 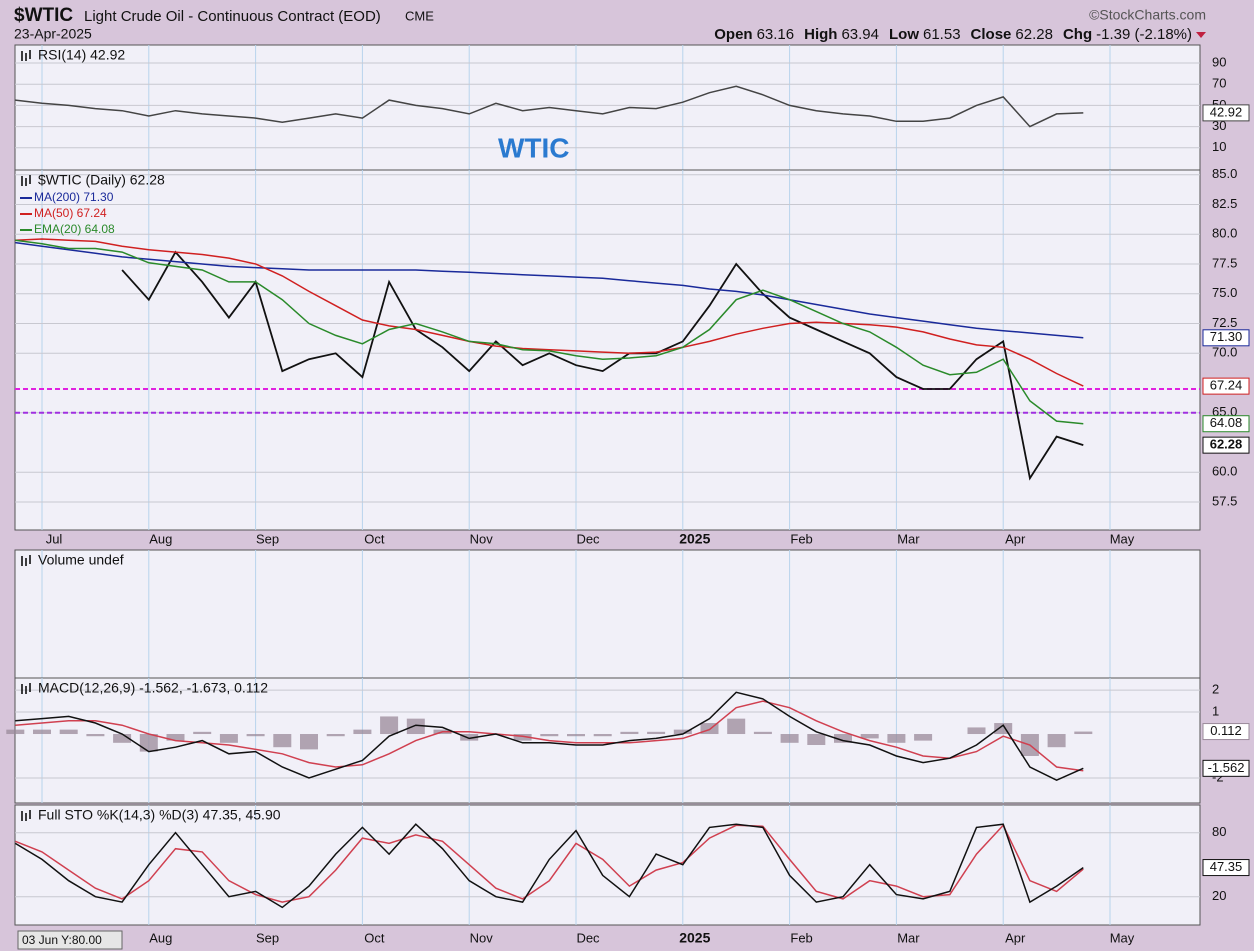 I want to click on x-tick-label: Nov, so click(x=482, y=538).